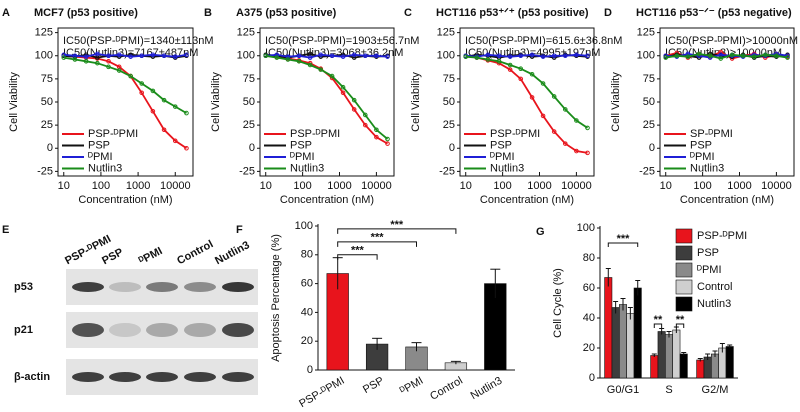 The height and width of the screenshot is (412, 800). I want to click on panel-title: MCF7 (p53 positive), so click(86, 13).